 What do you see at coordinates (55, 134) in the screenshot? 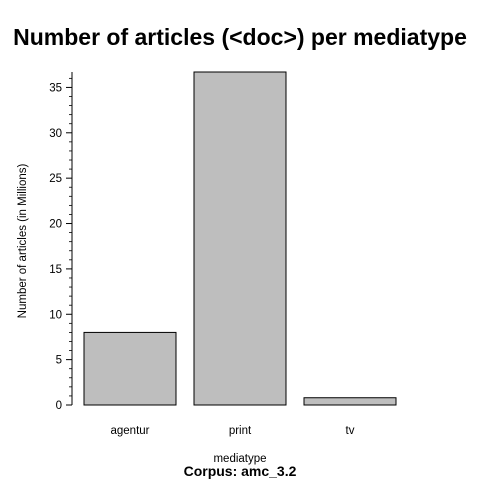
I see `y-tick-label: 30` at bounding box center [55, 134].